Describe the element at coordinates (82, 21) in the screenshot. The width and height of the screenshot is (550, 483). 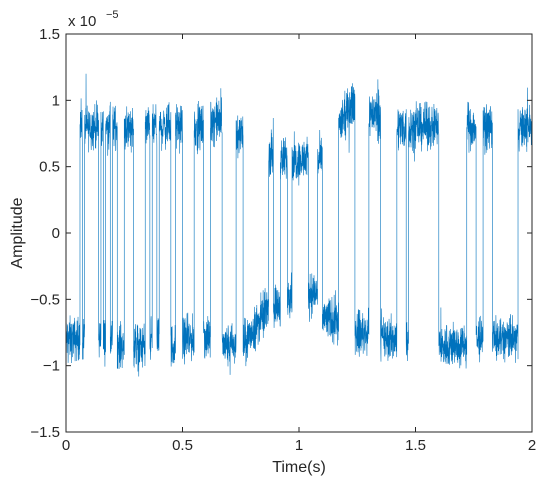
I see `y-axis-exponent-prefix: x 10` at that location.